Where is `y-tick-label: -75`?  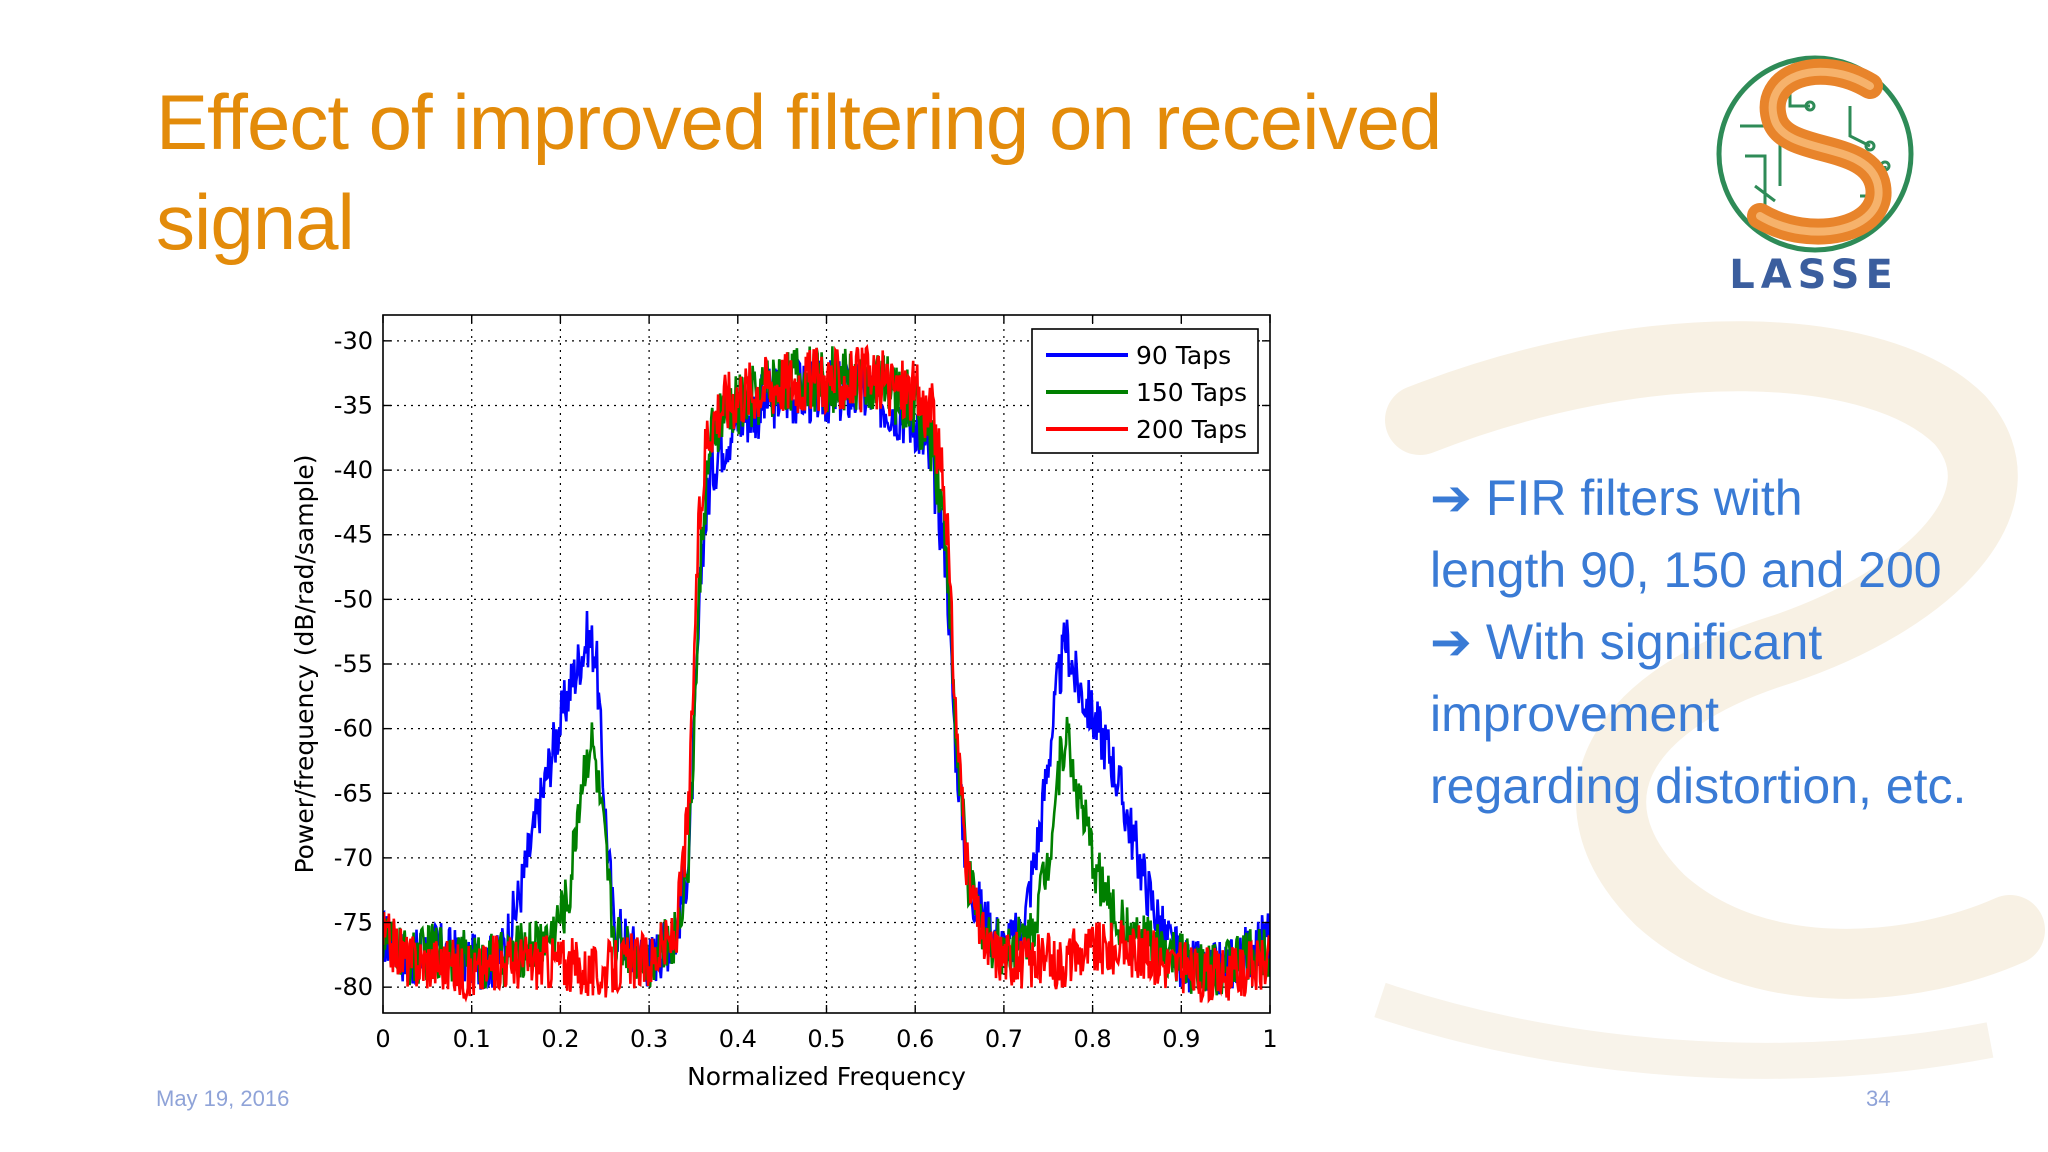
y-tick-label: -75 is located at coordinates (353, 923).